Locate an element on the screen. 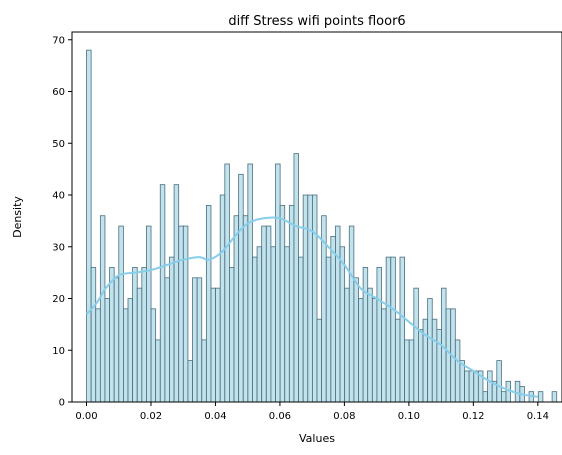  y-tick-label: 70 is located at coordinates (58, 40).